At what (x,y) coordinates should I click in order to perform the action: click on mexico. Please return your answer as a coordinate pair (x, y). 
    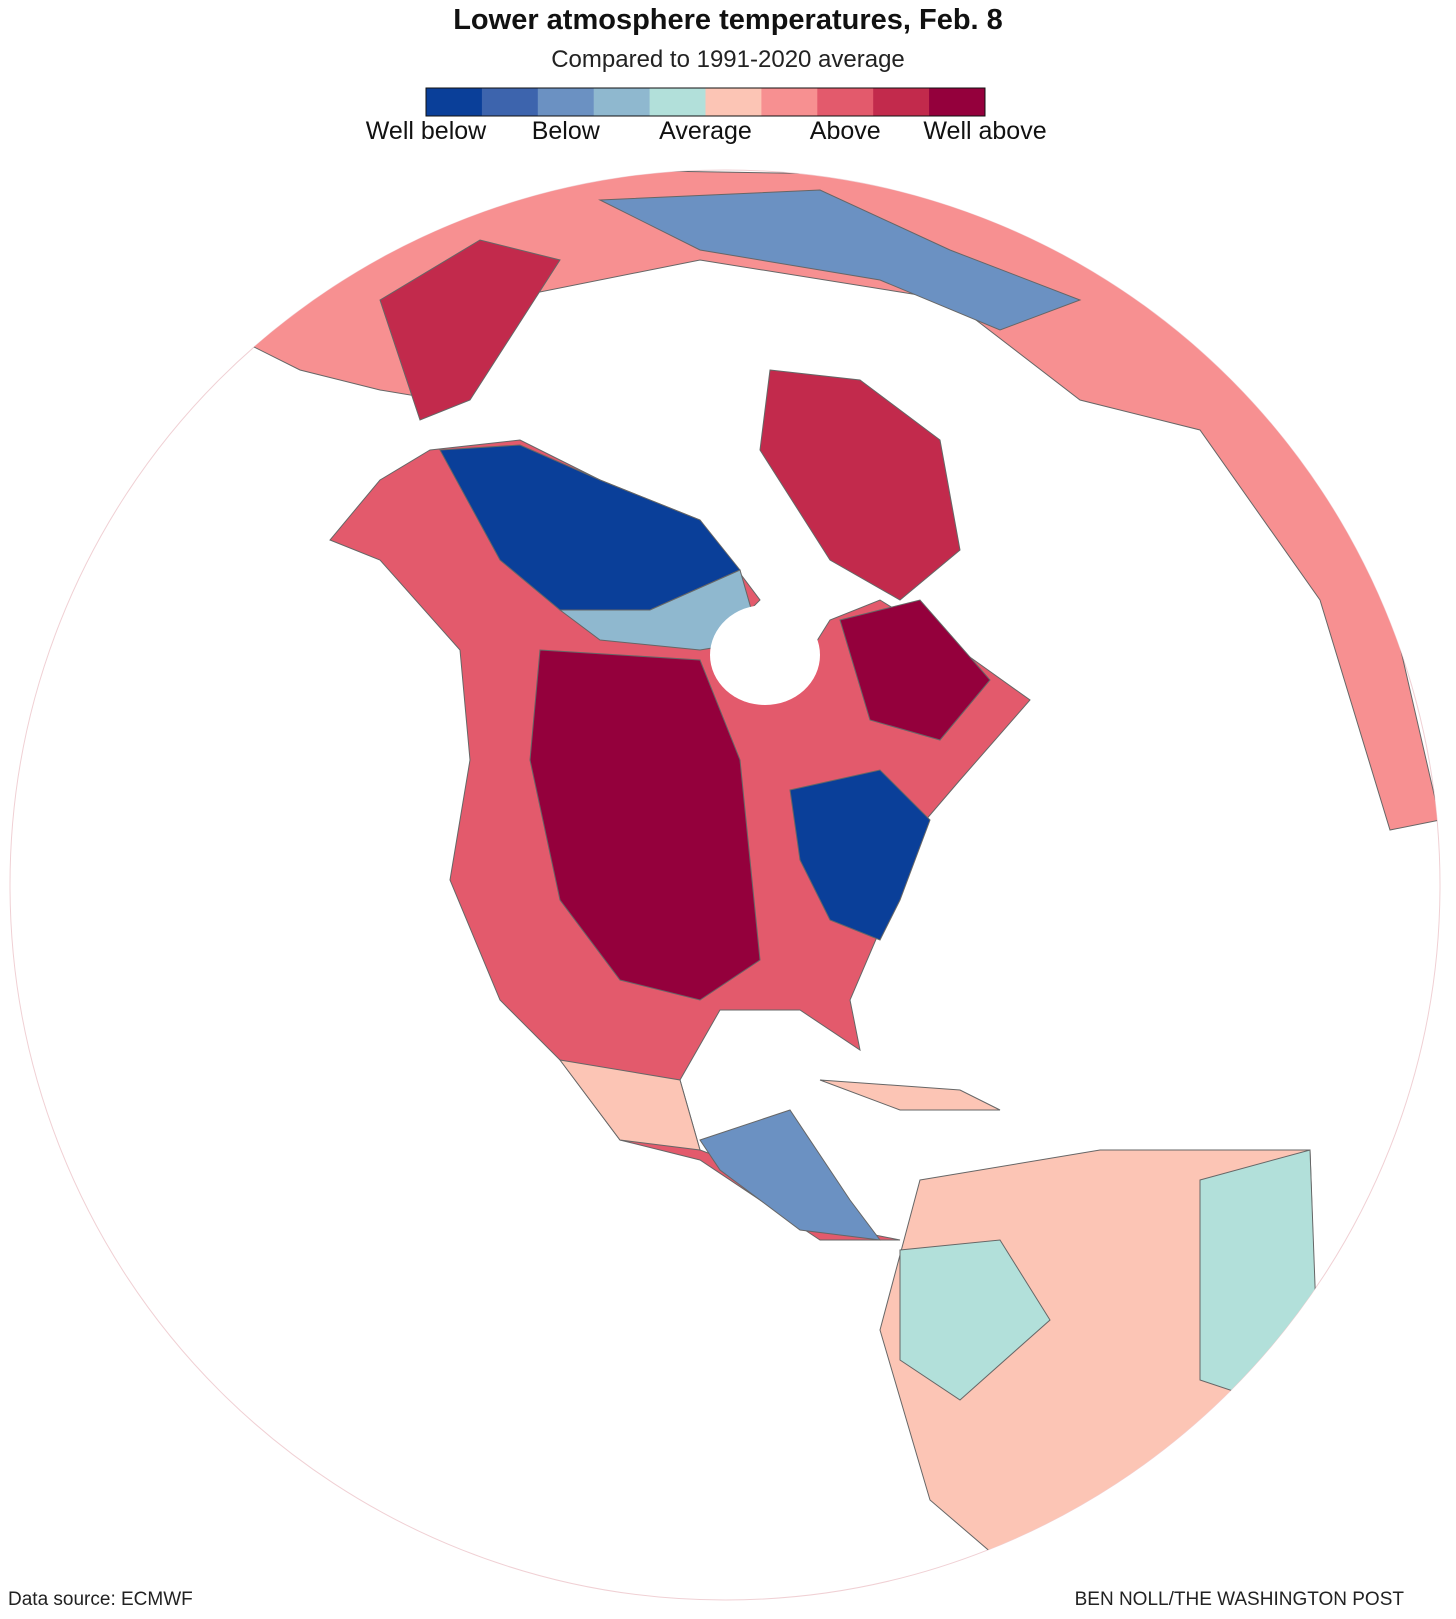
    Looking at the image, I should click on (629, 1105).